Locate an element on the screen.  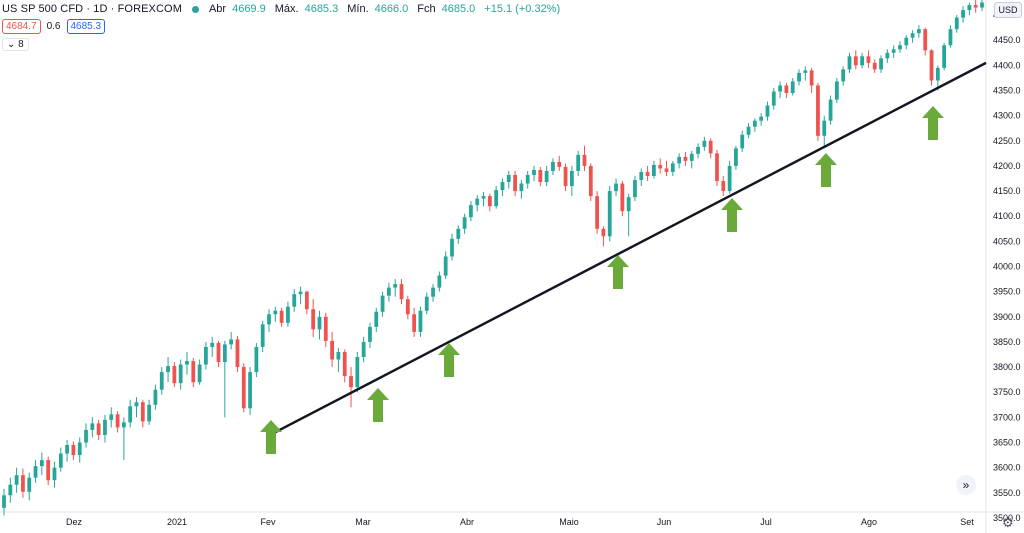
quote-row: 4684.7 0.6 4685.3 is located at coordinates (54, 26).